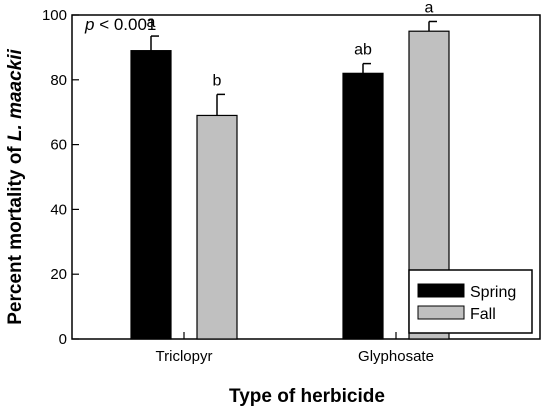 The height and width of the screenshot is (418, 550). I want to click on y-tick-label: 20, so click(58, 274).